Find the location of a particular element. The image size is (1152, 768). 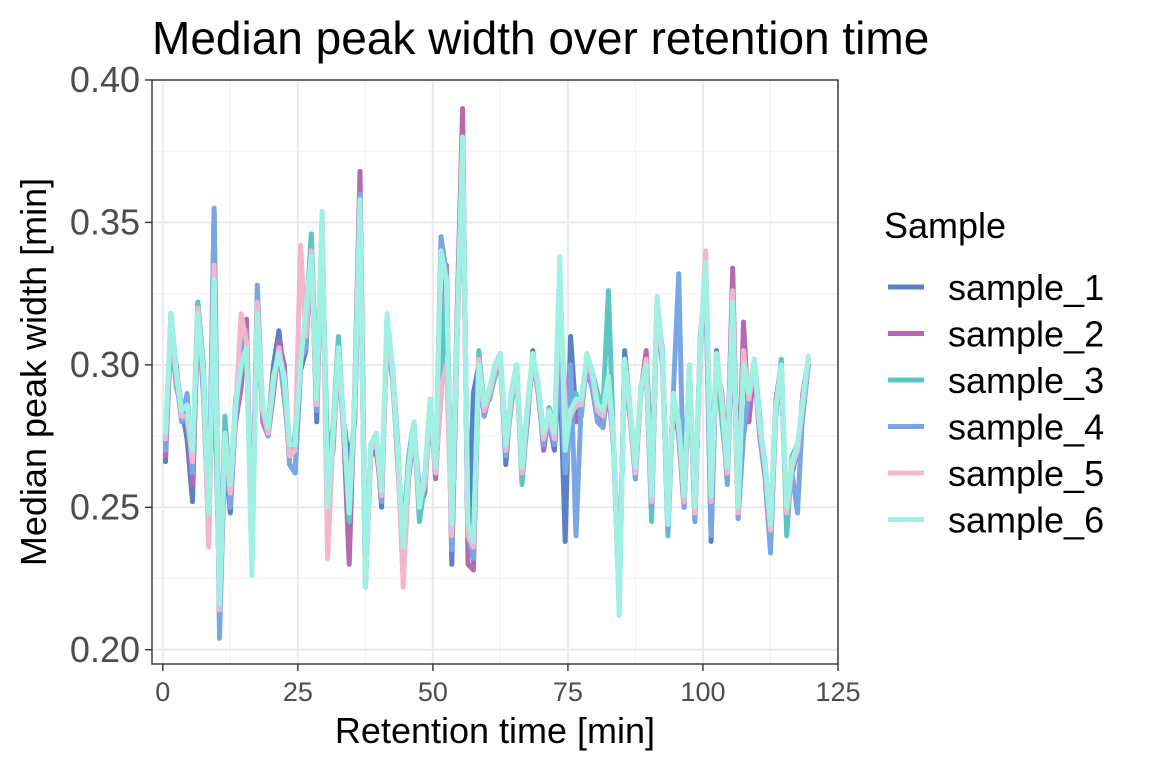

y-tick-label: 0.20 is located at coordinates (105, 649).